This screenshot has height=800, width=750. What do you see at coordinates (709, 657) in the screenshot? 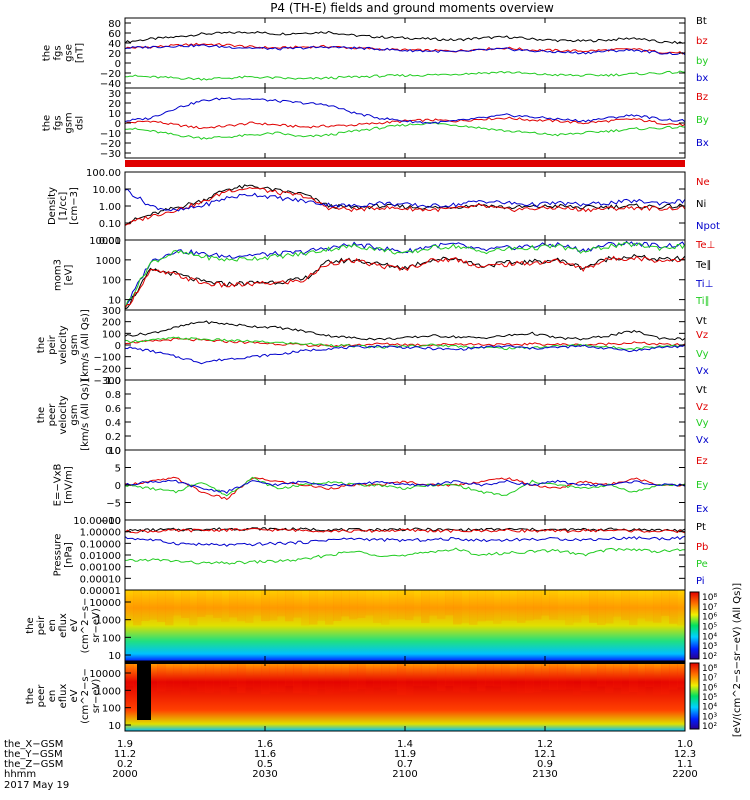
I see `colorbar-tick-label: 10²` at bounding box center [709, 657].